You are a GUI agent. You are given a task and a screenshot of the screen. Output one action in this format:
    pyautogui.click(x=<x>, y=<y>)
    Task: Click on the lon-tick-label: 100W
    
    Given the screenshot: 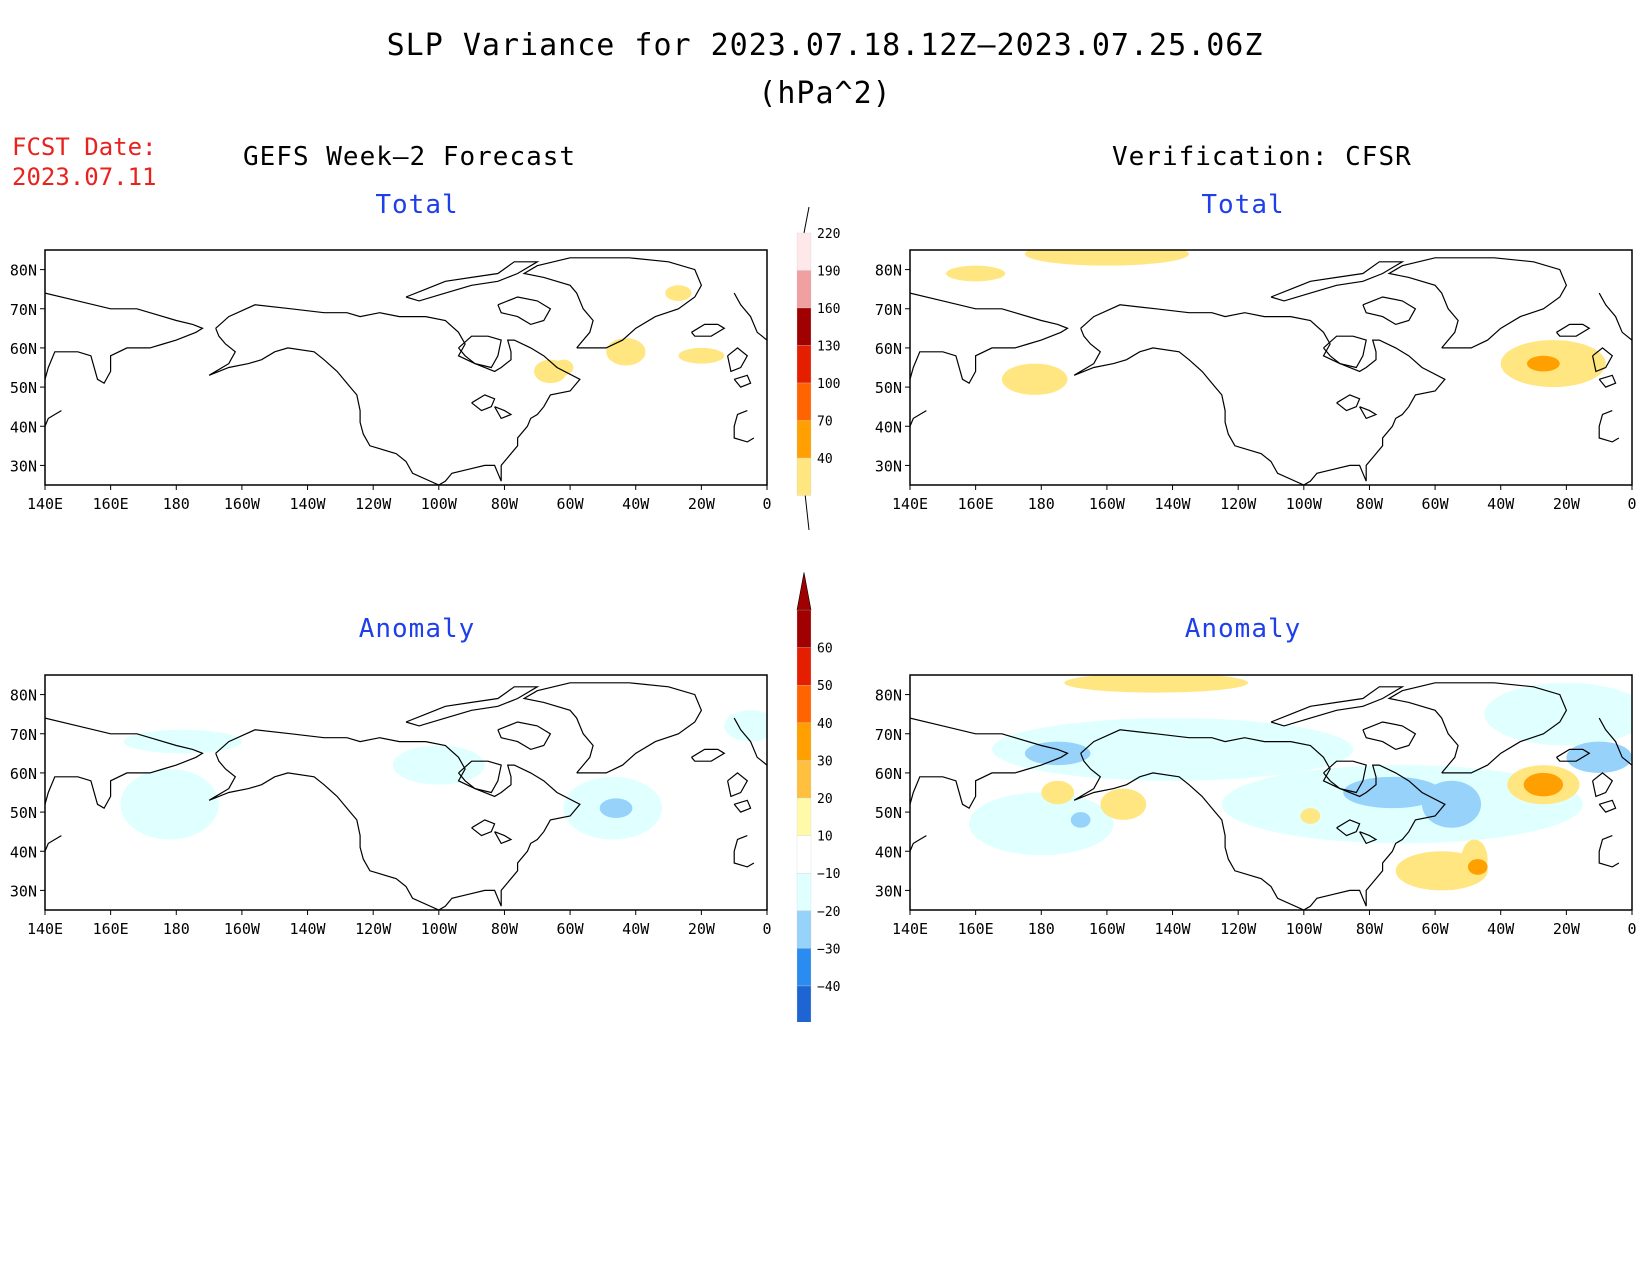 What is the action you would take?
    pyautogui.click(x=439, y=929)
    